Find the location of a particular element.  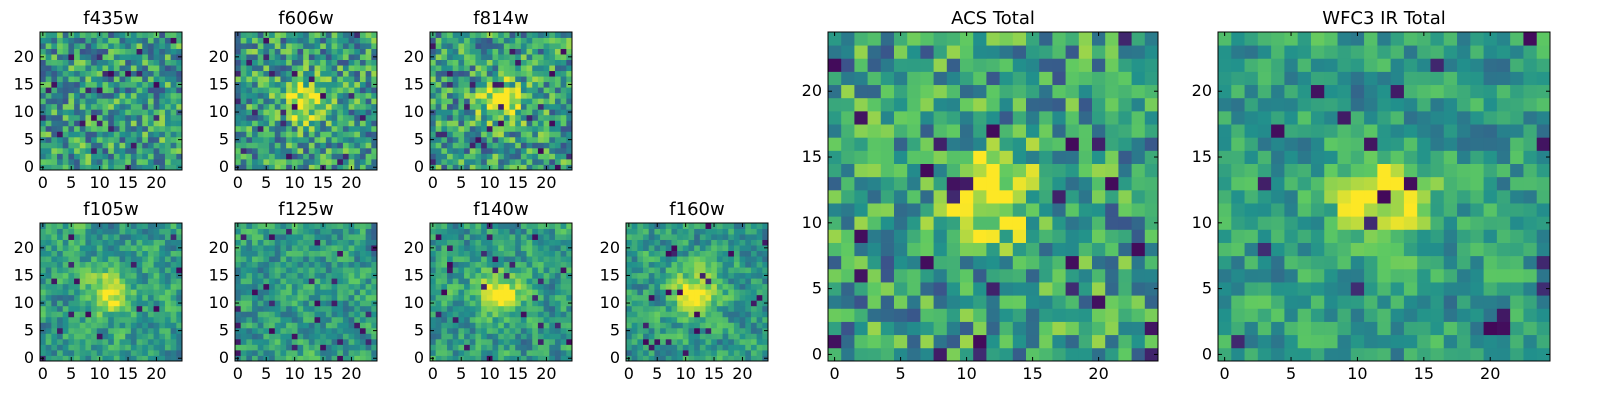

y-tick-label: 0 is located at coordinates (29, 357).